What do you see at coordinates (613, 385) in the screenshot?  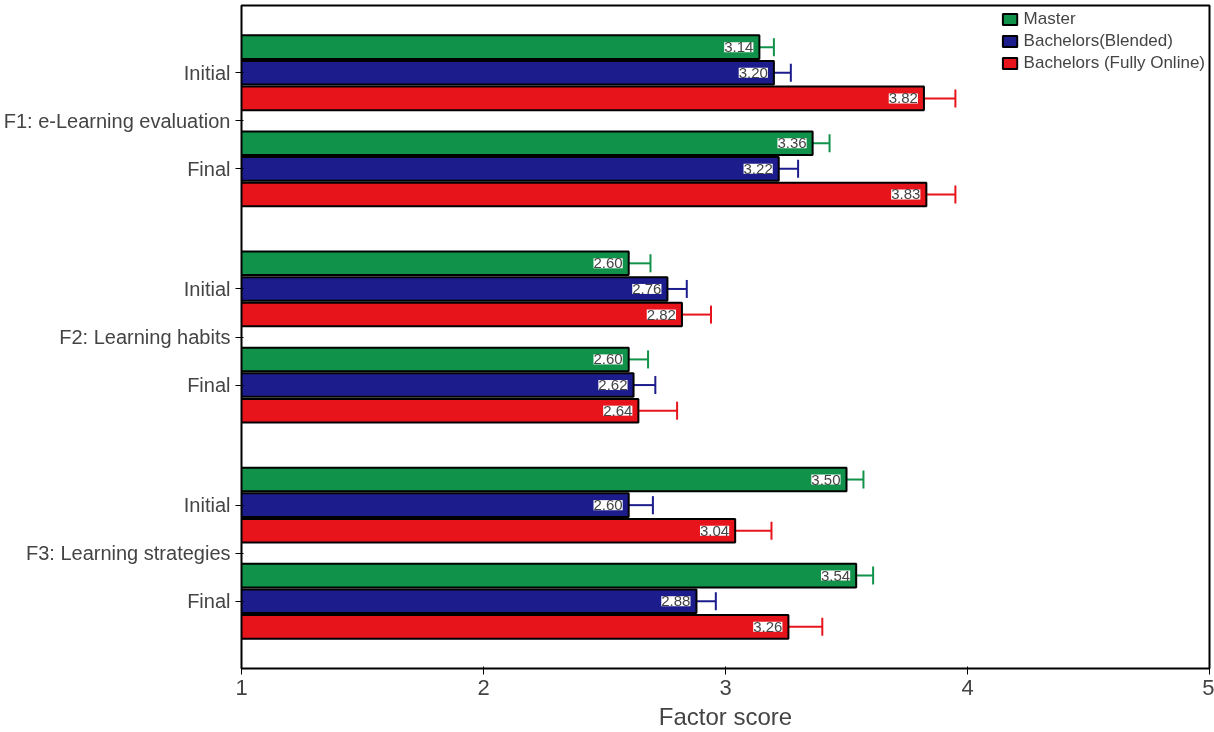 I see `data-label: 2.62` at bounding box center [613, 385].